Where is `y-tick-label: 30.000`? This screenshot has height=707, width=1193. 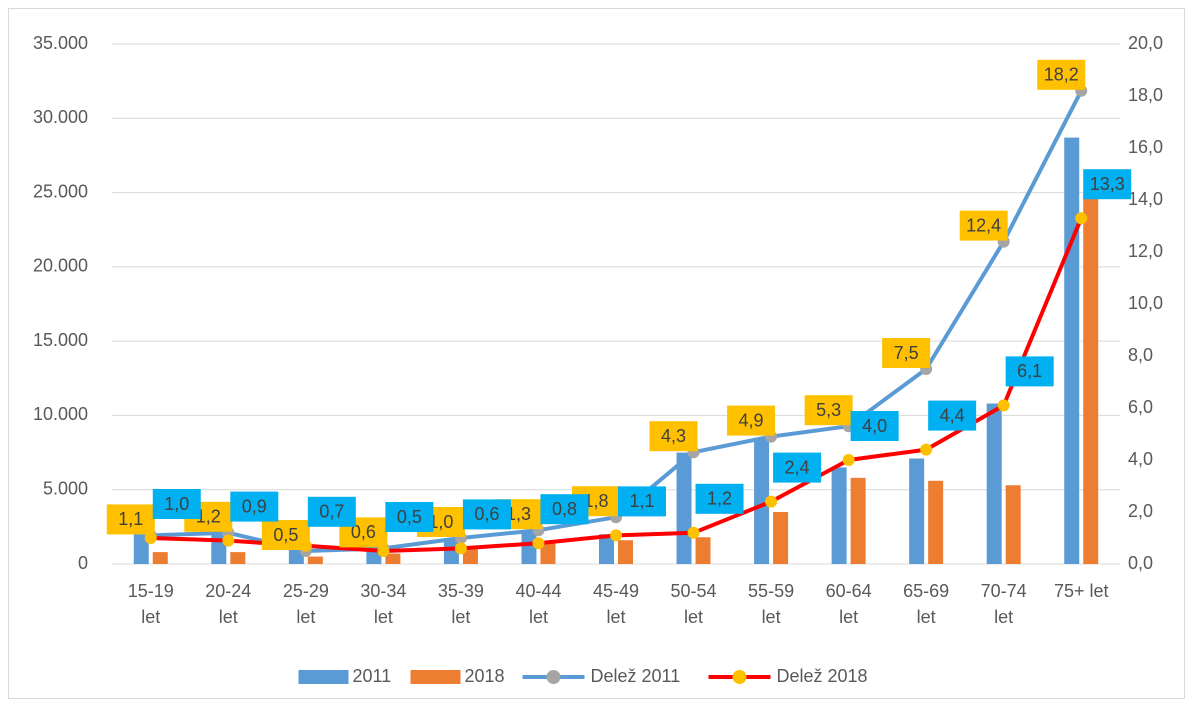 y-tick-label: 30.000 is located at coordinates (60, 117).